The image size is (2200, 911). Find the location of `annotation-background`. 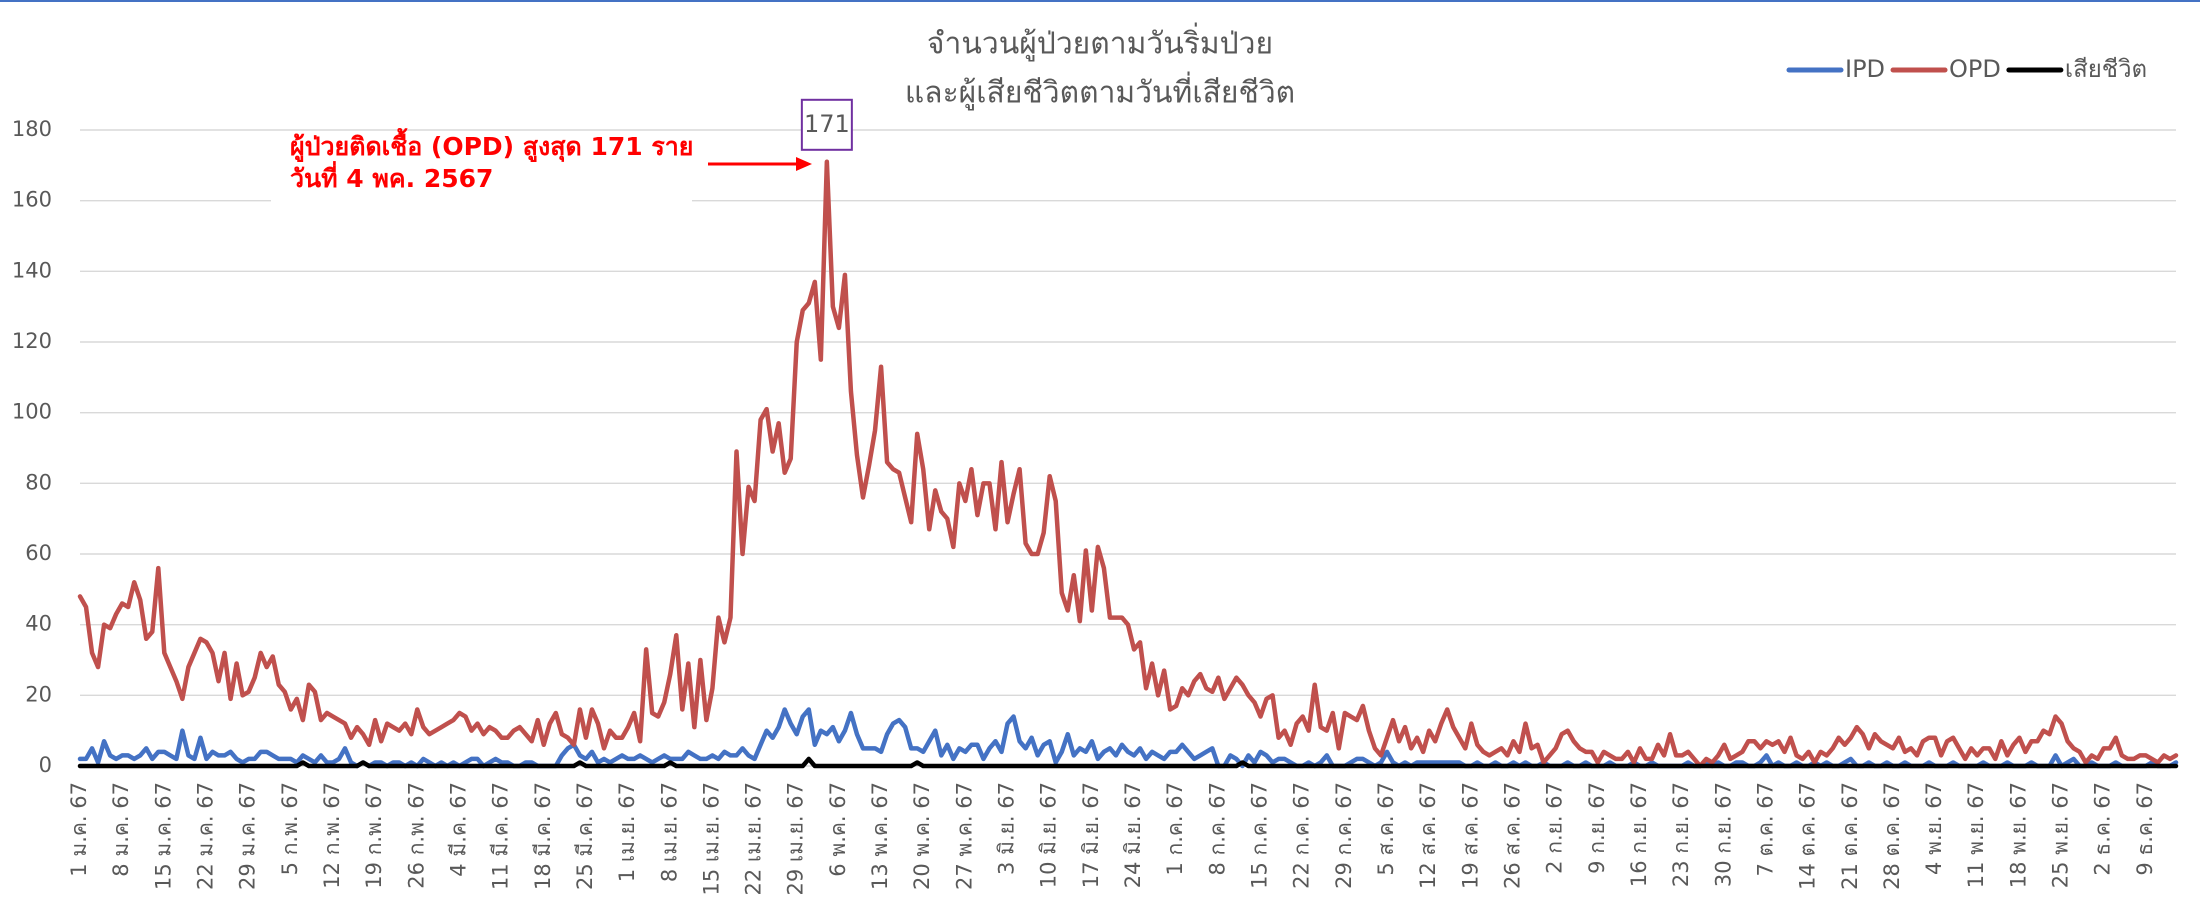

annotation-background is located at coordinates (481, 168).